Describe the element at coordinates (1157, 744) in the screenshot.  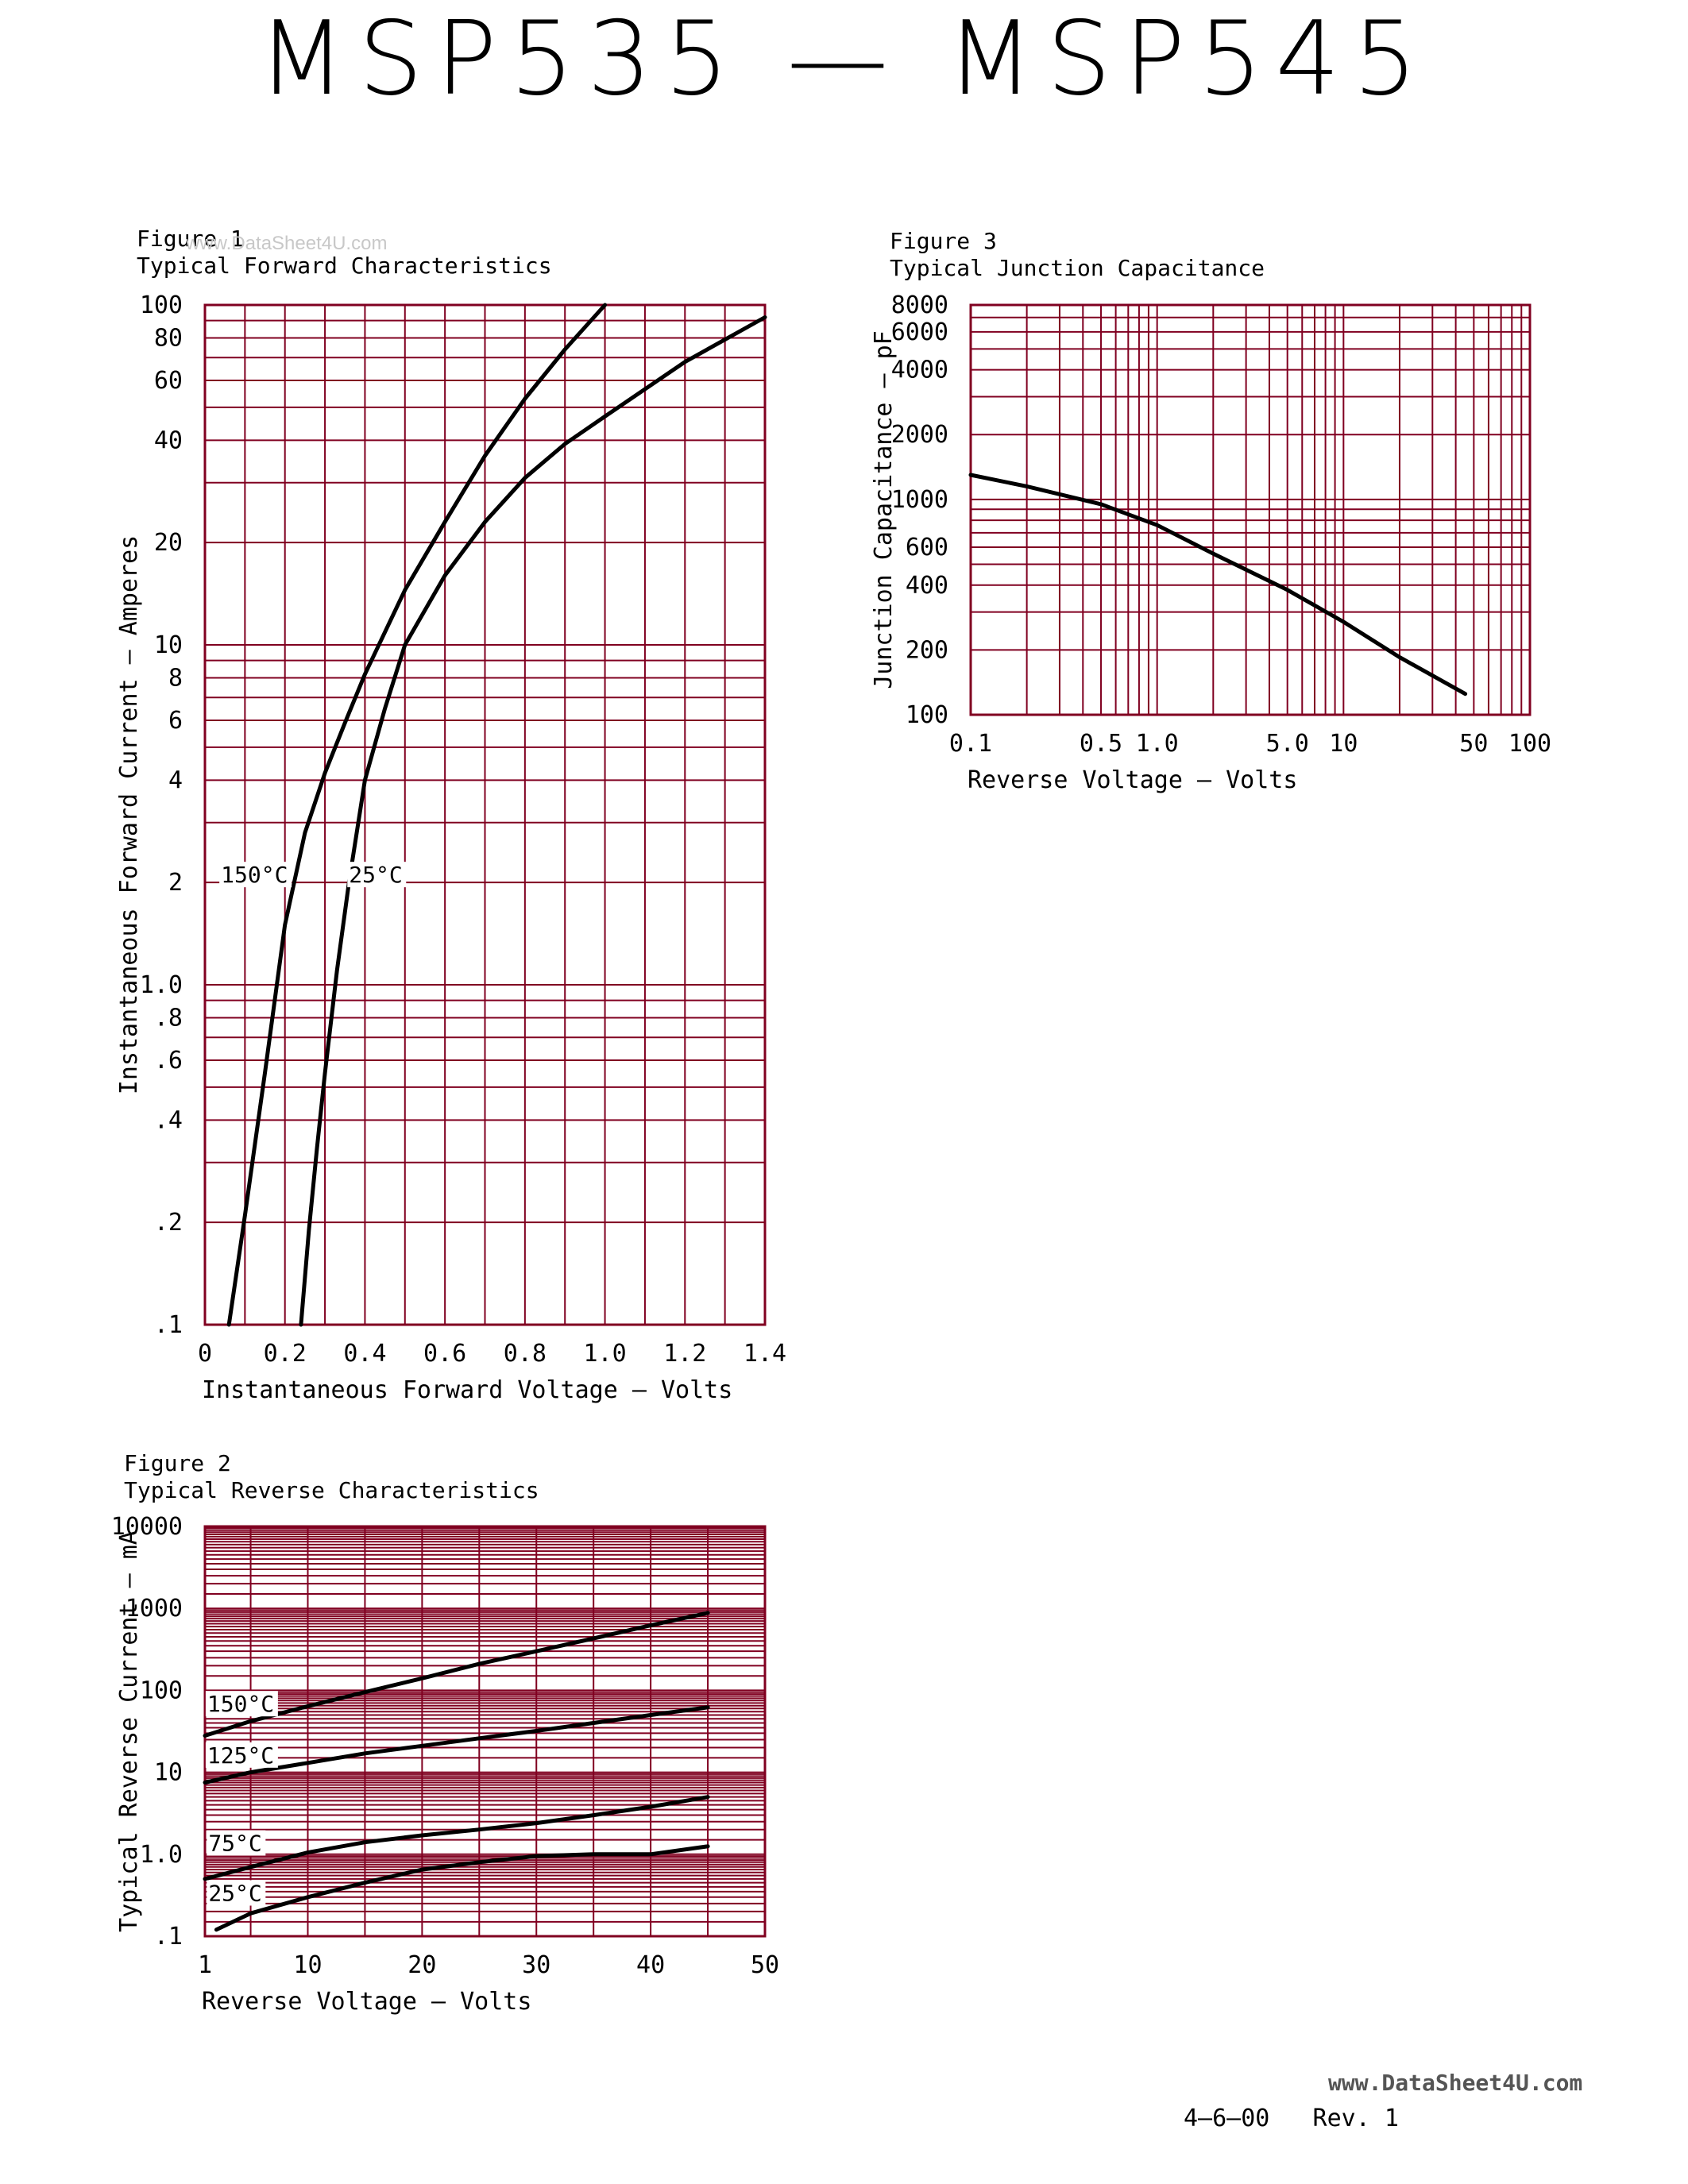
I see `fig3-x-tick-label: 1.0` at that location.